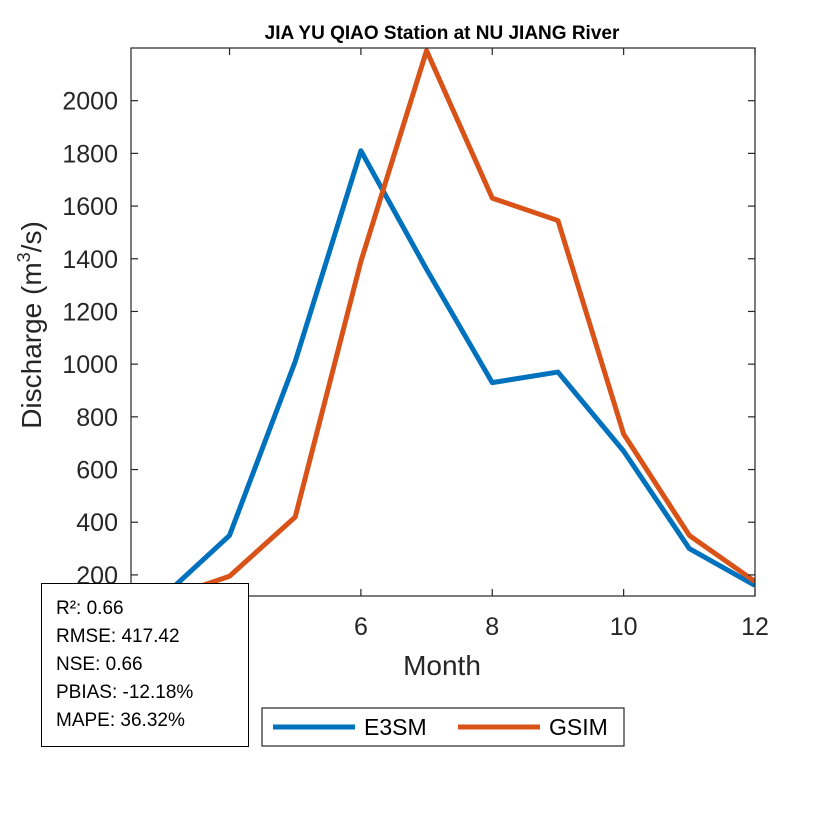 This screenshot has width=833, height=833. What do you see at coordinates (442, 665) in the screenshot?
I see `x-axis-label: Month` at bounding box center [442, 665].